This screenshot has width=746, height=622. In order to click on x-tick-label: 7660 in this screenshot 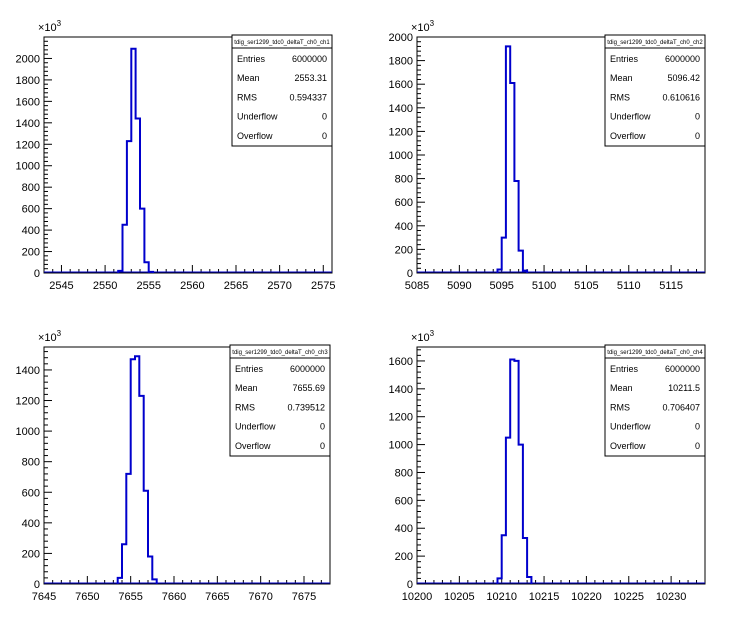, I will do `click(174, 597)`.